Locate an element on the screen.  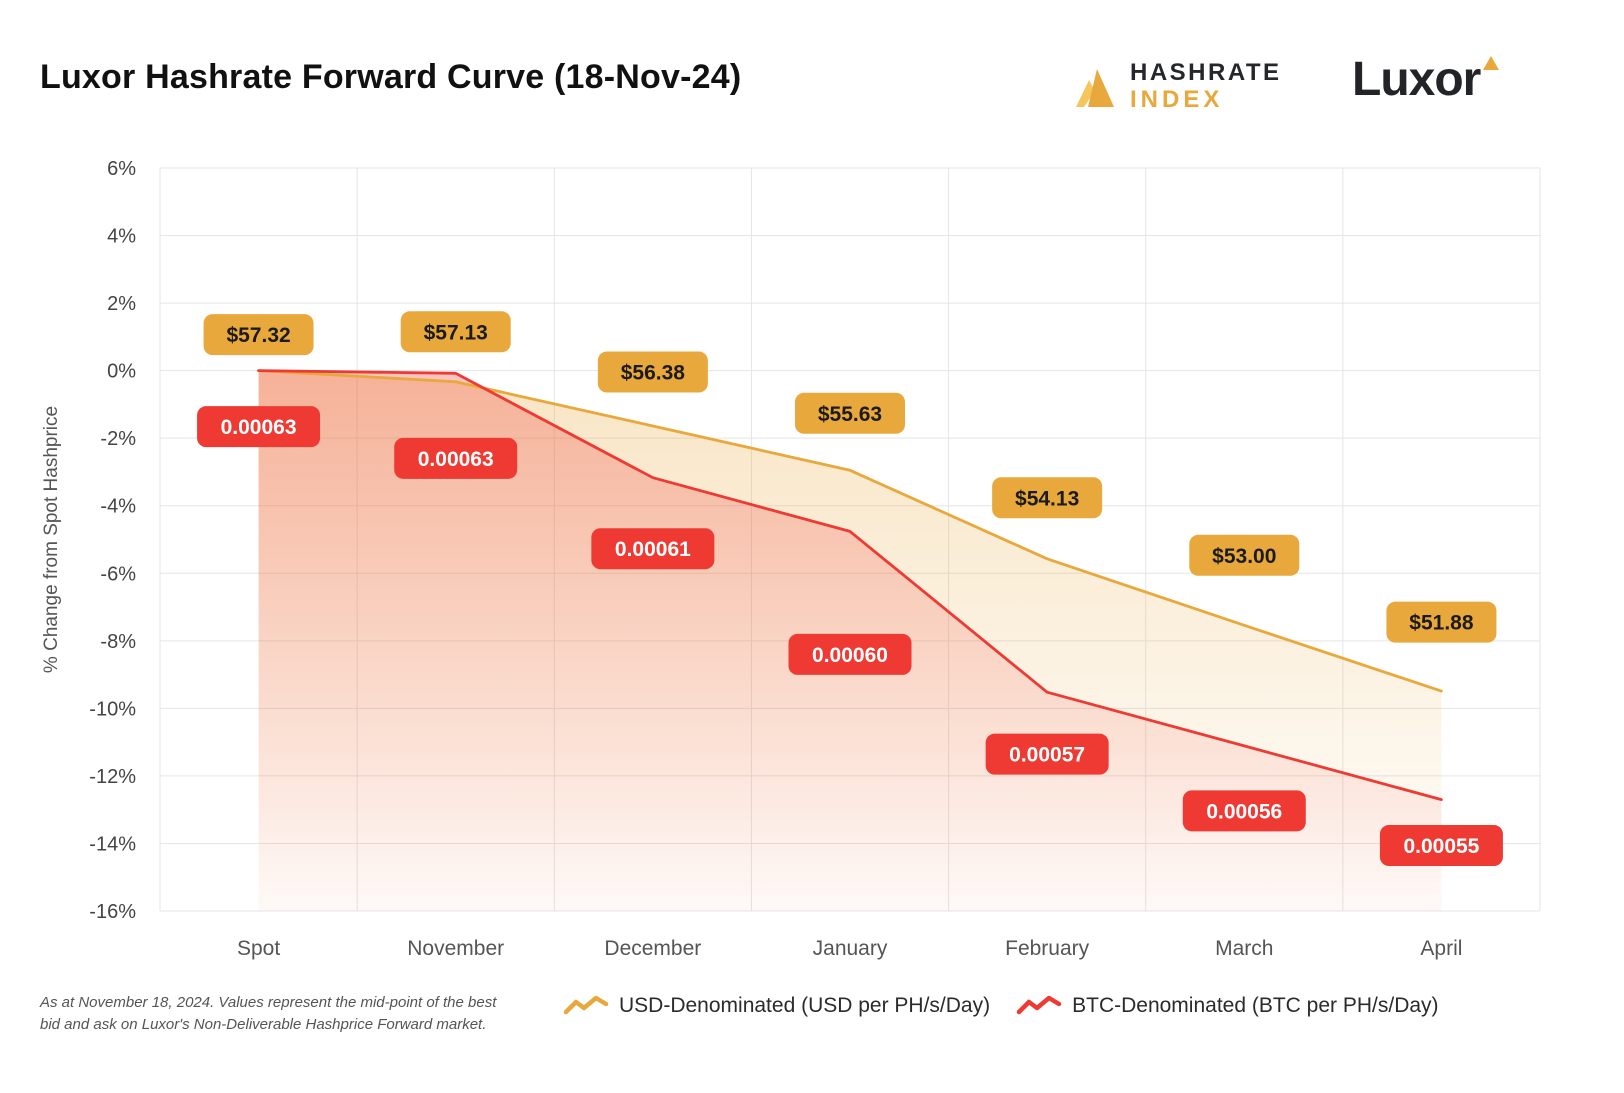
x-category-label: November is located at coordinates (455, 948).